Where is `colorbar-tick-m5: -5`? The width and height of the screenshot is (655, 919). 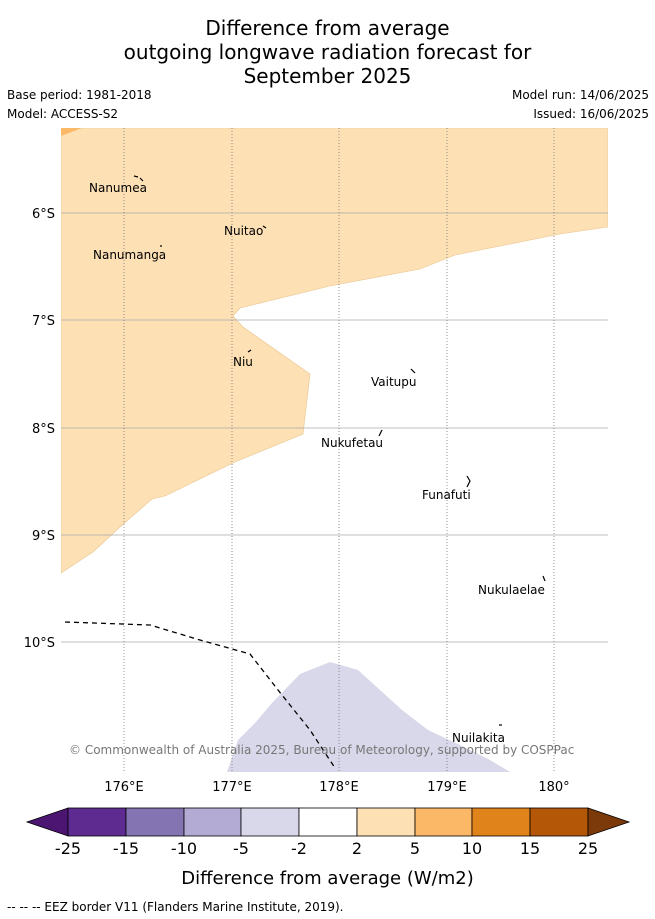
colorbar-tick-m5: -5 is located at coordinates (241, 848).